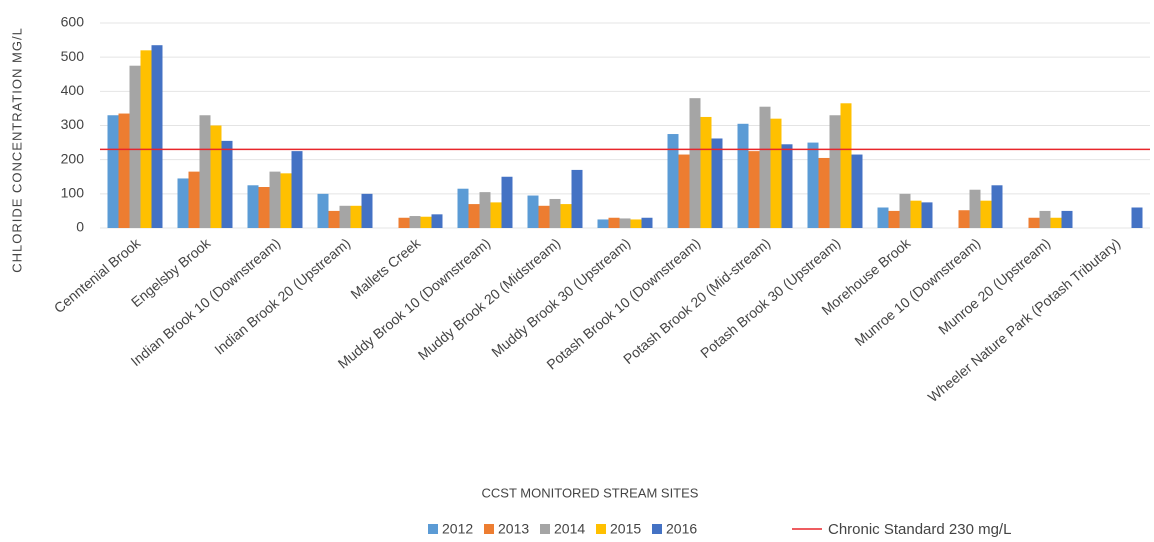  Describe the element at coordinates (994, 286) in the screenshot. I see `x-tick-label: Munroe 20 (Upstream)` at that location.